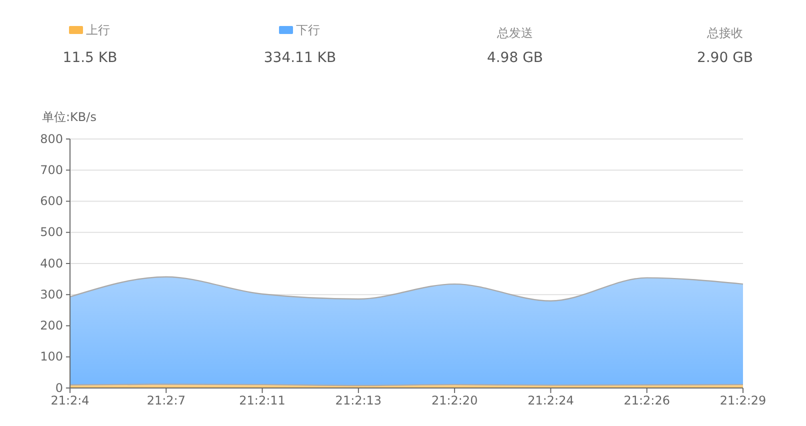 The width and height of the screenshot is (806, 426). I want to click on text: 总发送, so click(514, 33).